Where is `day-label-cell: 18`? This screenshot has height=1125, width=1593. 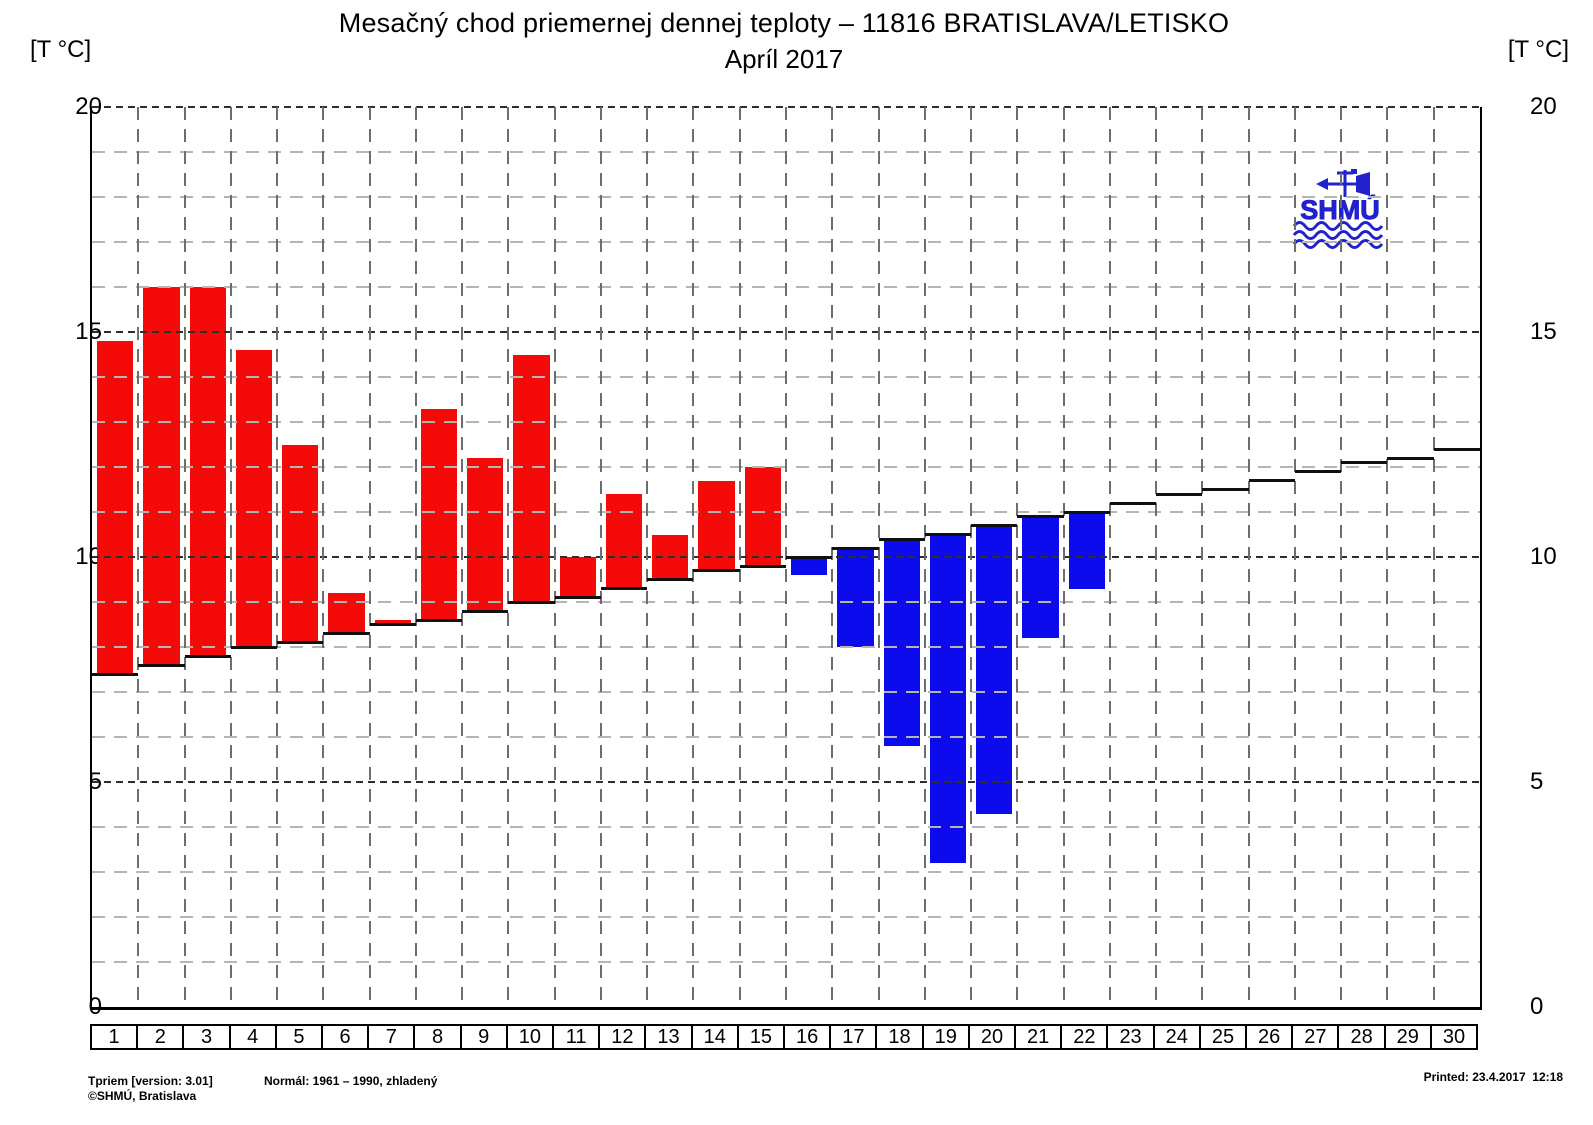 day-label-cell: 18 is located at coordinates (898, 1037).